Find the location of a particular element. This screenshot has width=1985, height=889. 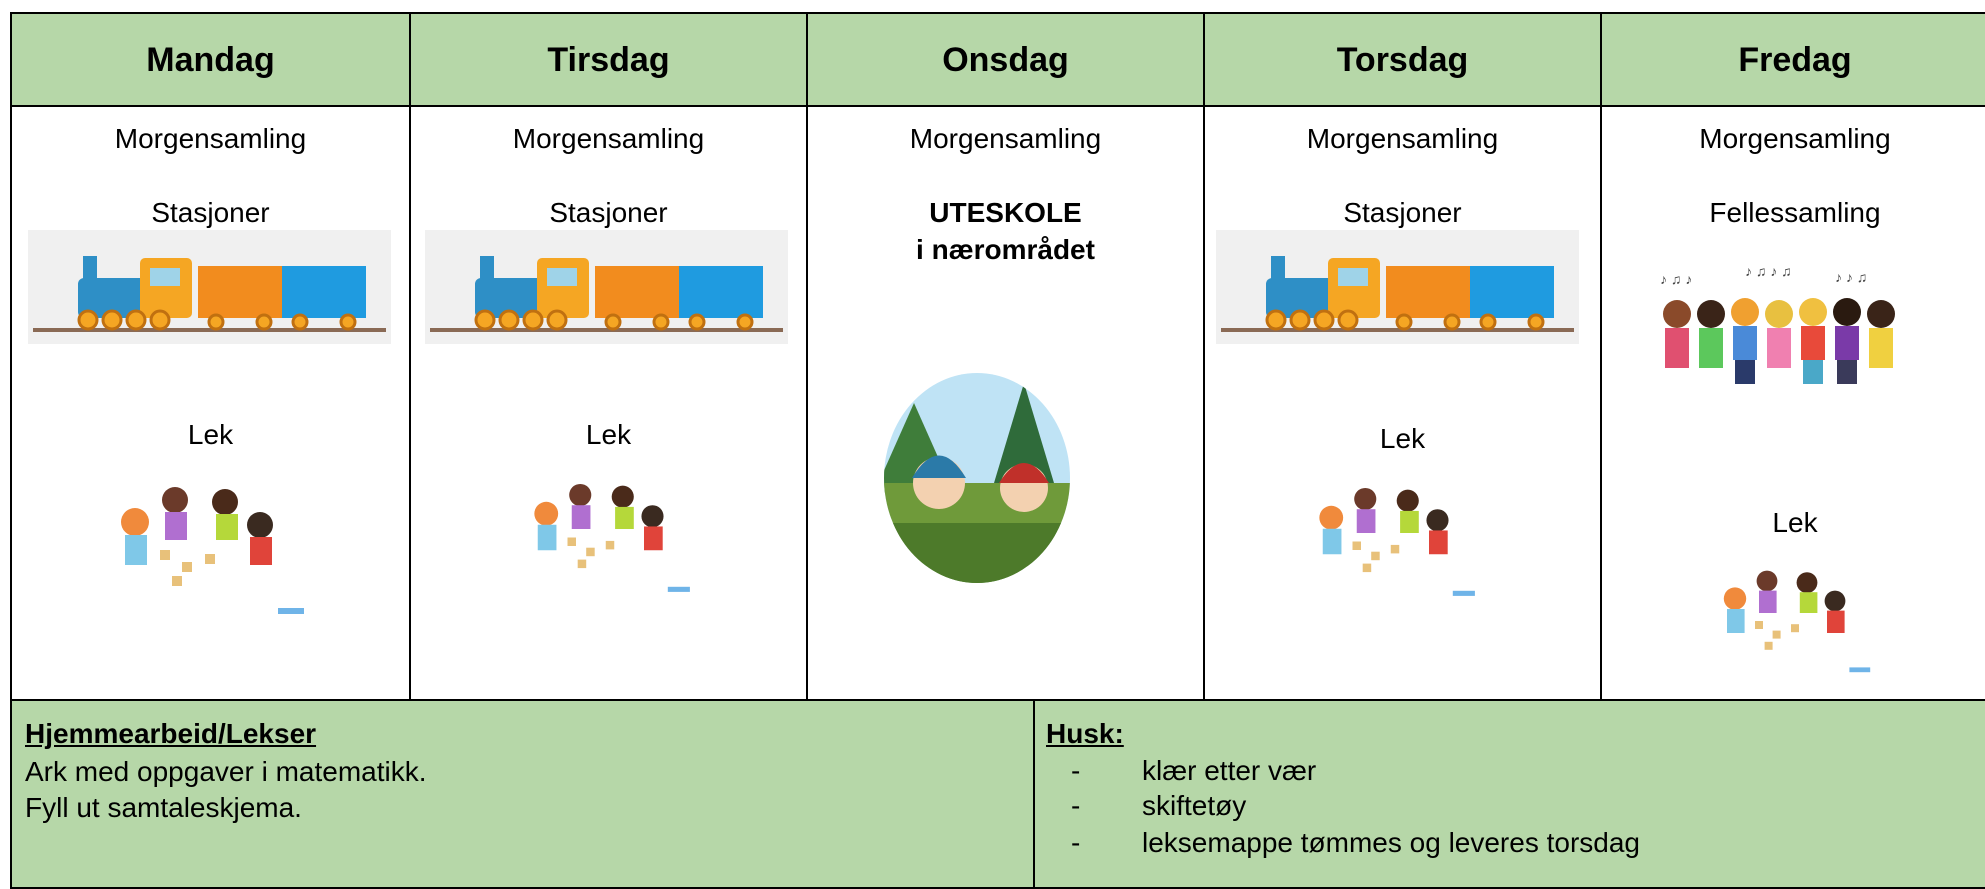

remember-item: klær etter vær is located at coordinates (1229, 770).